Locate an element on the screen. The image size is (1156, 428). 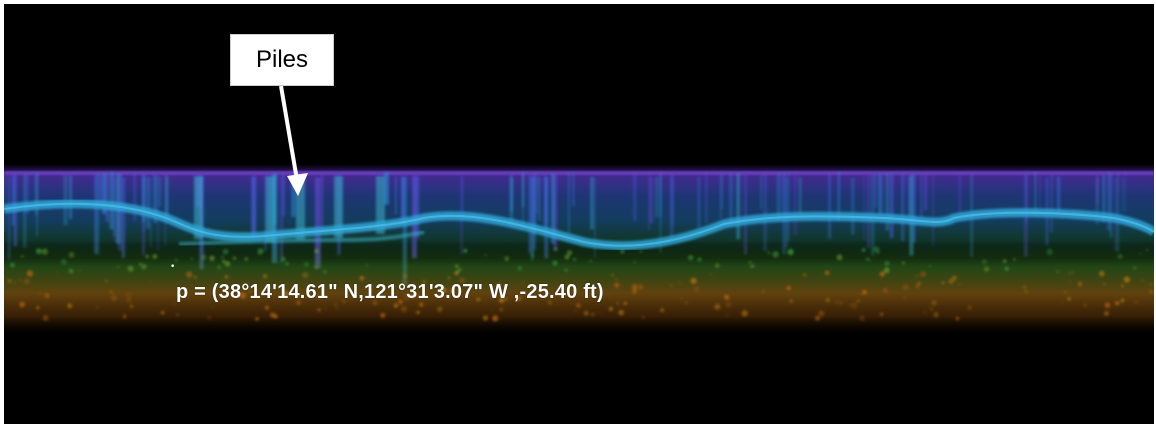
piles-callout-label: Piles is located at coordinates (282, 59).